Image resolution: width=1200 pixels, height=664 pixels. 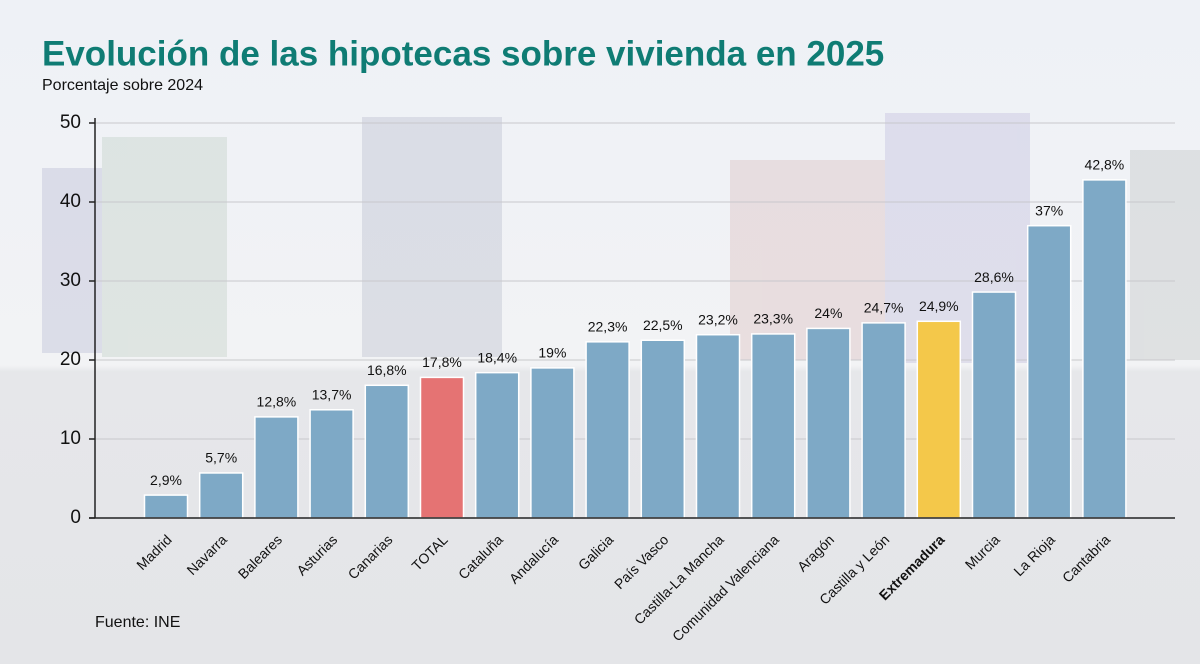 I want to click on value-label: 24%, so click(x=828, y=313).